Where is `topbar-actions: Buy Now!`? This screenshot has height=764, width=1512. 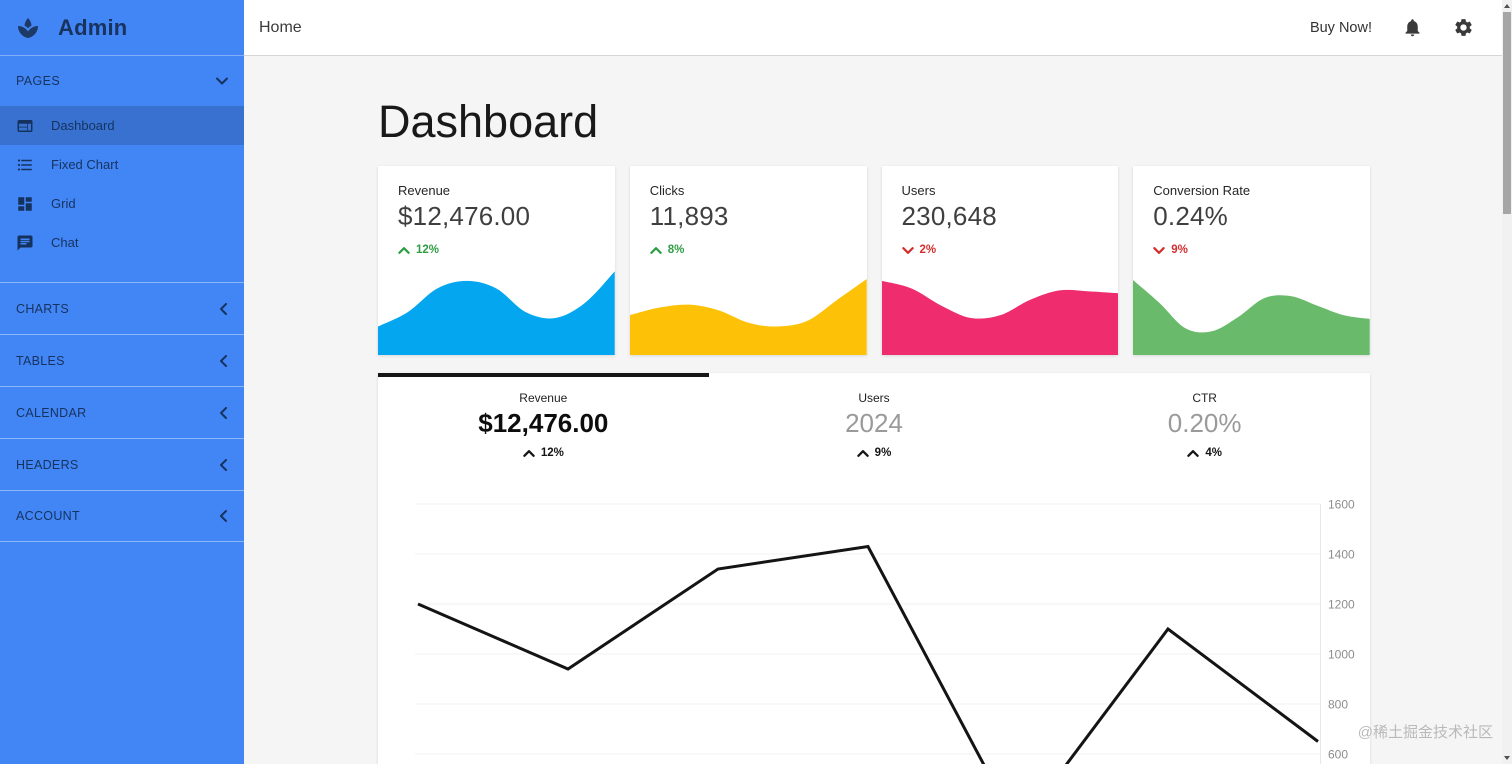
topbar-actions: Buy Now! is located at coordinates (1392, 27).